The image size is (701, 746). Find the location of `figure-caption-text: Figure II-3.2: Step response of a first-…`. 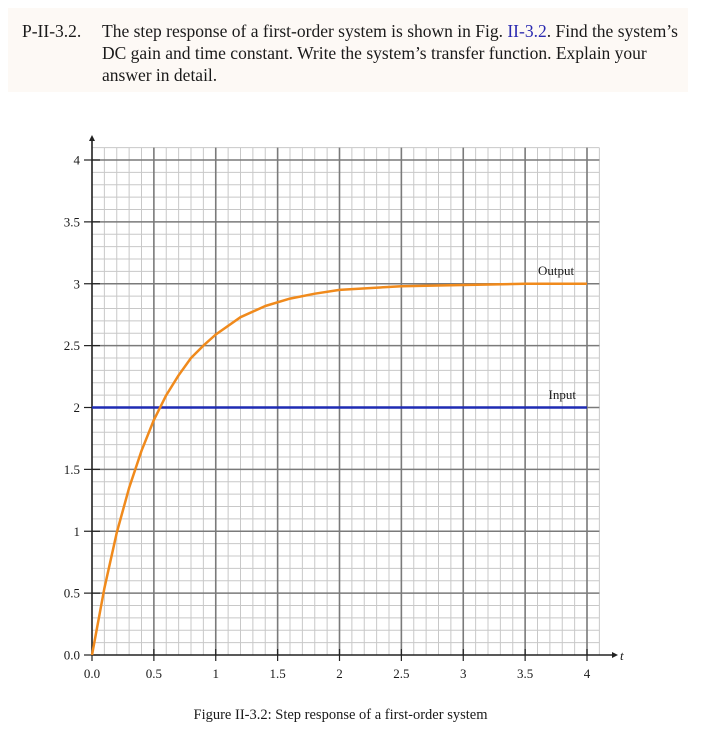

figure-caption-text: Figure II-3.2: Step response of a first-… is located at coordinates (340, 715).